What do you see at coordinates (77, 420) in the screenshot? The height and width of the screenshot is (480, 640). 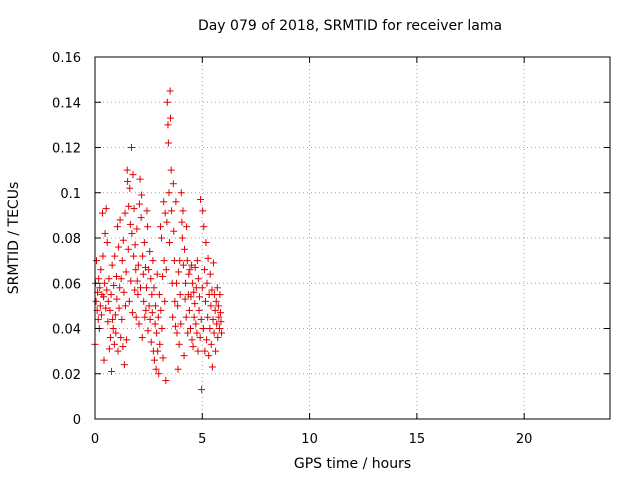 I see `y-tick-label: 0` at bounding box center [77, 420].